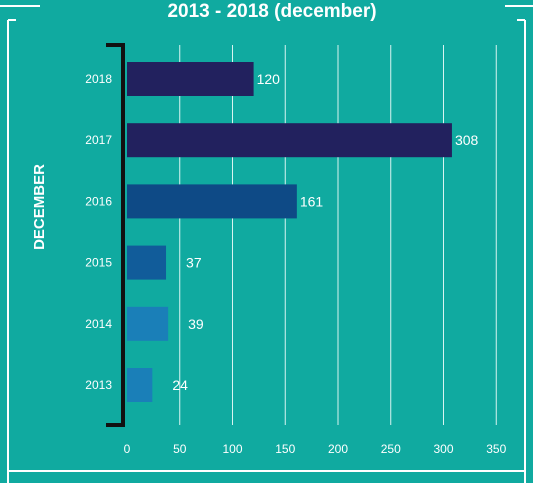  What do you see at coordinates (115, 235) in the screenshot?
I see `axis-bracket` at bounding box center [115, 235].